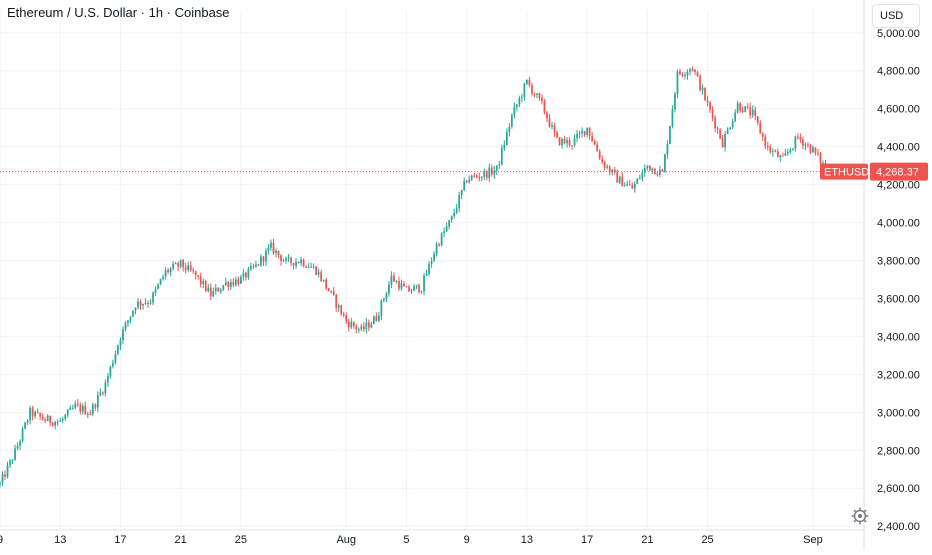 This screenshot has width=932, height=555. Describe the element at coordinates (844, 171) in the screenshot. I see `symbol-badge` at that location.